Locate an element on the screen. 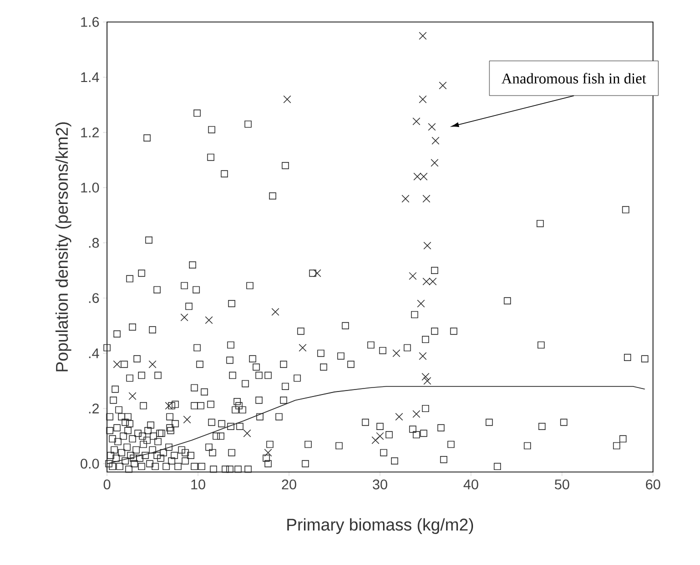  y-tick-label: 1.6 is located at coordinates (90, 22).